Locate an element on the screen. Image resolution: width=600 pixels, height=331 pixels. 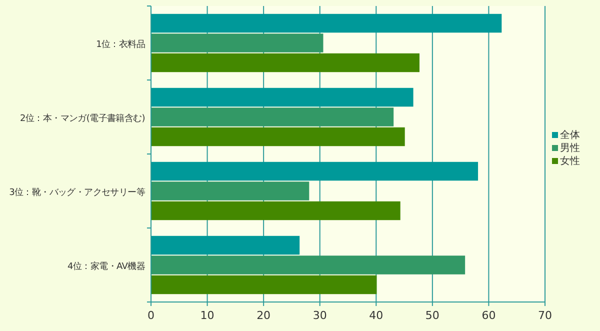
x-tick-label: 50 is located at coordinates (432, 315).